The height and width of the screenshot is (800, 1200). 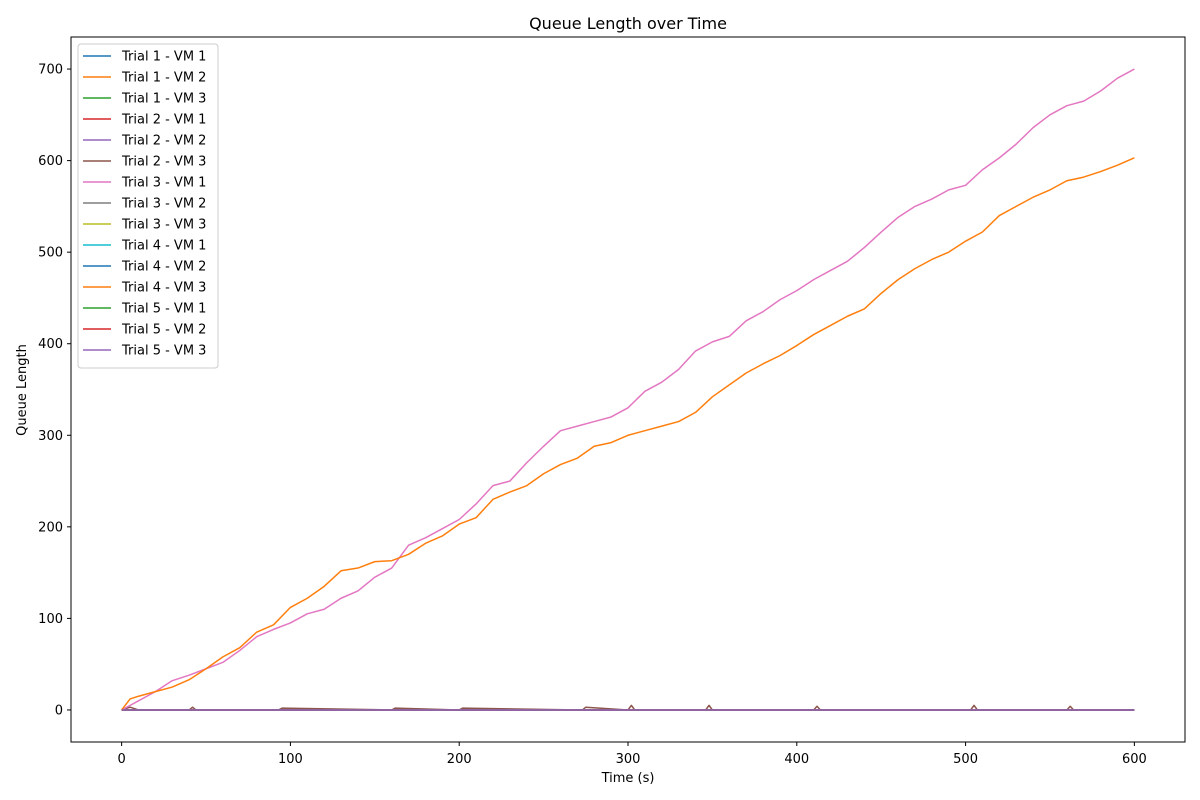 I want to click on y-tick-label: 400, so click(x=50, y=344).